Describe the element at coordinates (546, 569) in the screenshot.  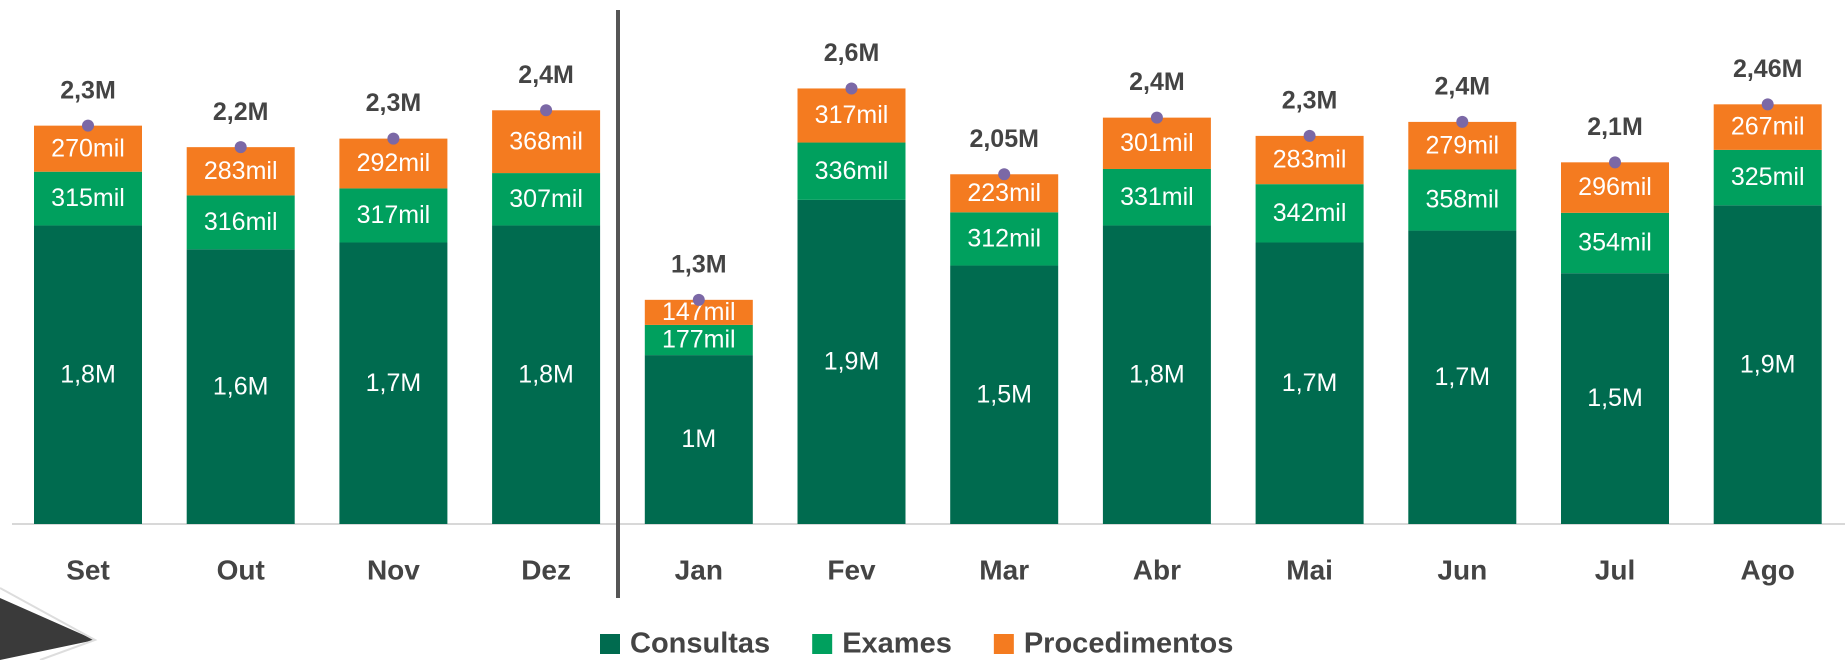
I see `x-tick-label: Dez` at that location.